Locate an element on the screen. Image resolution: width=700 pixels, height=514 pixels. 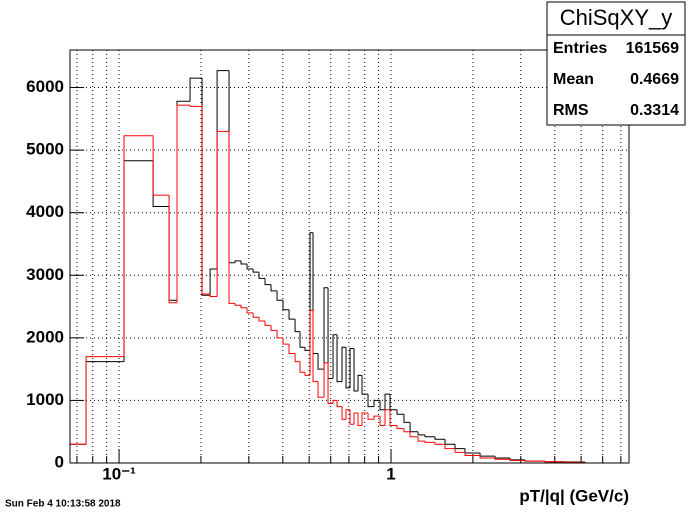
y-tick-label: 1000 is located at coordinates (45, 399).